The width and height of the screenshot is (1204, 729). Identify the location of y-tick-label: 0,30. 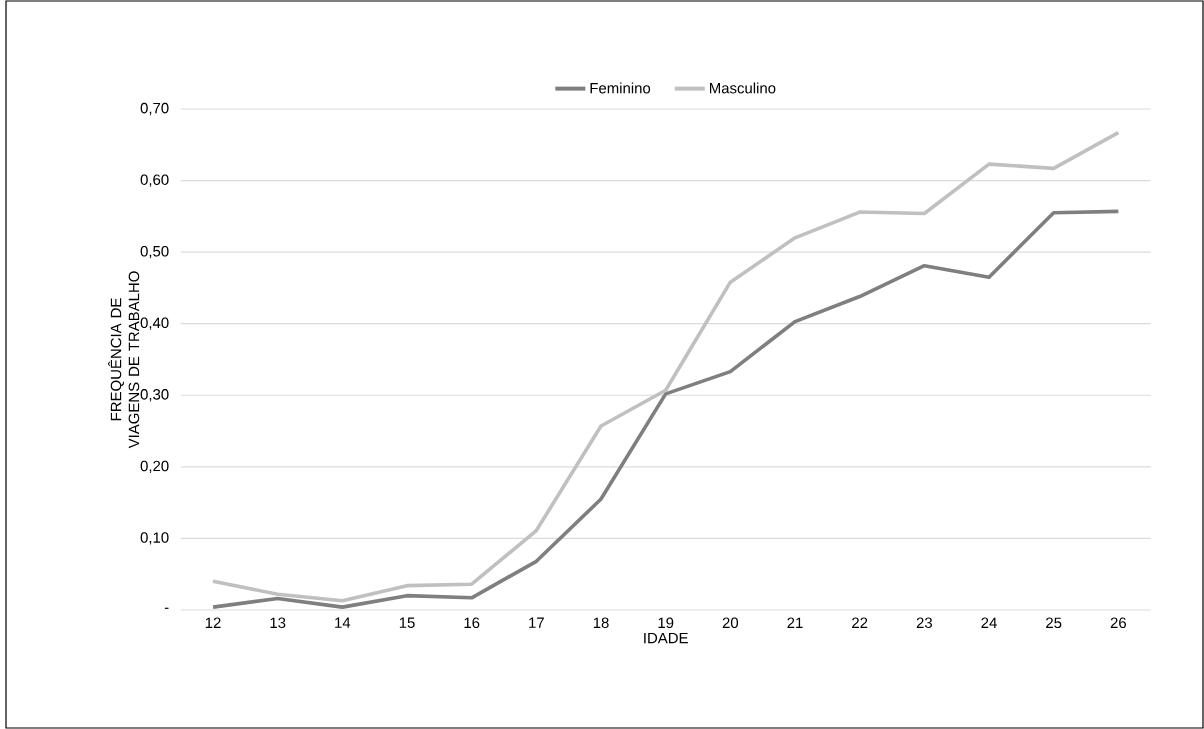
(154, 395).